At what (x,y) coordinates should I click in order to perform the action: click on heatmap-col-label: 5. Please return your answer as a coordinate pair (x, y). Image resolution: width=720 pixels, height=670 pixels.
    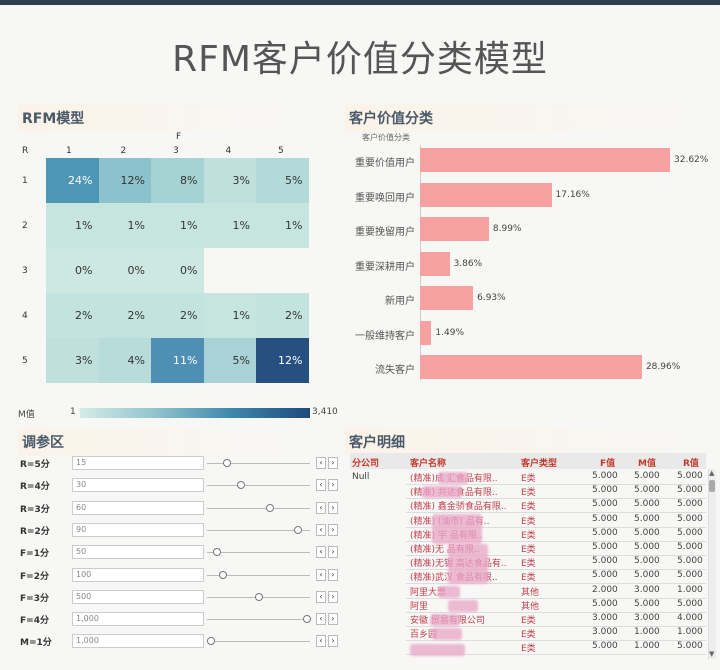
    Looking at the image, I should click on (281, 151).